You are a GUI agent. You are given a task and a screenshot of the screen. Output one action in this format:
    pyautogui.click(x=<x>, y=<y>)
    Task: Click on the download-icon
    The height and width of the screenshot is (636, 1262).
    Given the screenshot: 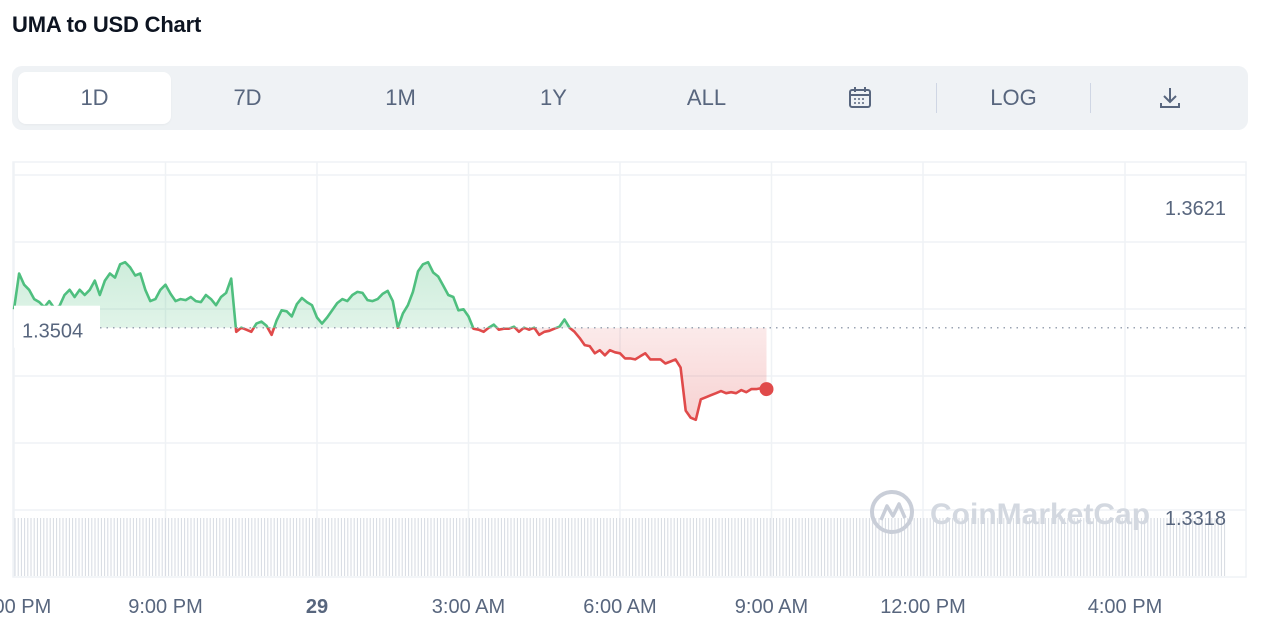 What is the action you would take?
    pyautogui.click(x=1170, y=98)
    